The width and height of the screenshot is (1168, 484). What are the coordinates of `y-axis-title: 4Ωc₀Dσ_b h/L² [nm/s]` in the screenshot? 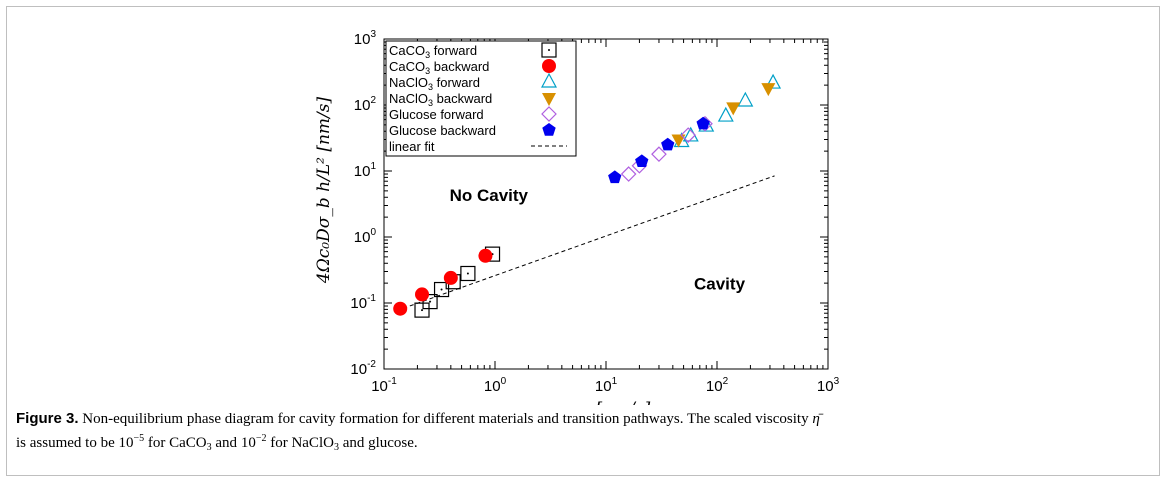 It's located at (324, 191).